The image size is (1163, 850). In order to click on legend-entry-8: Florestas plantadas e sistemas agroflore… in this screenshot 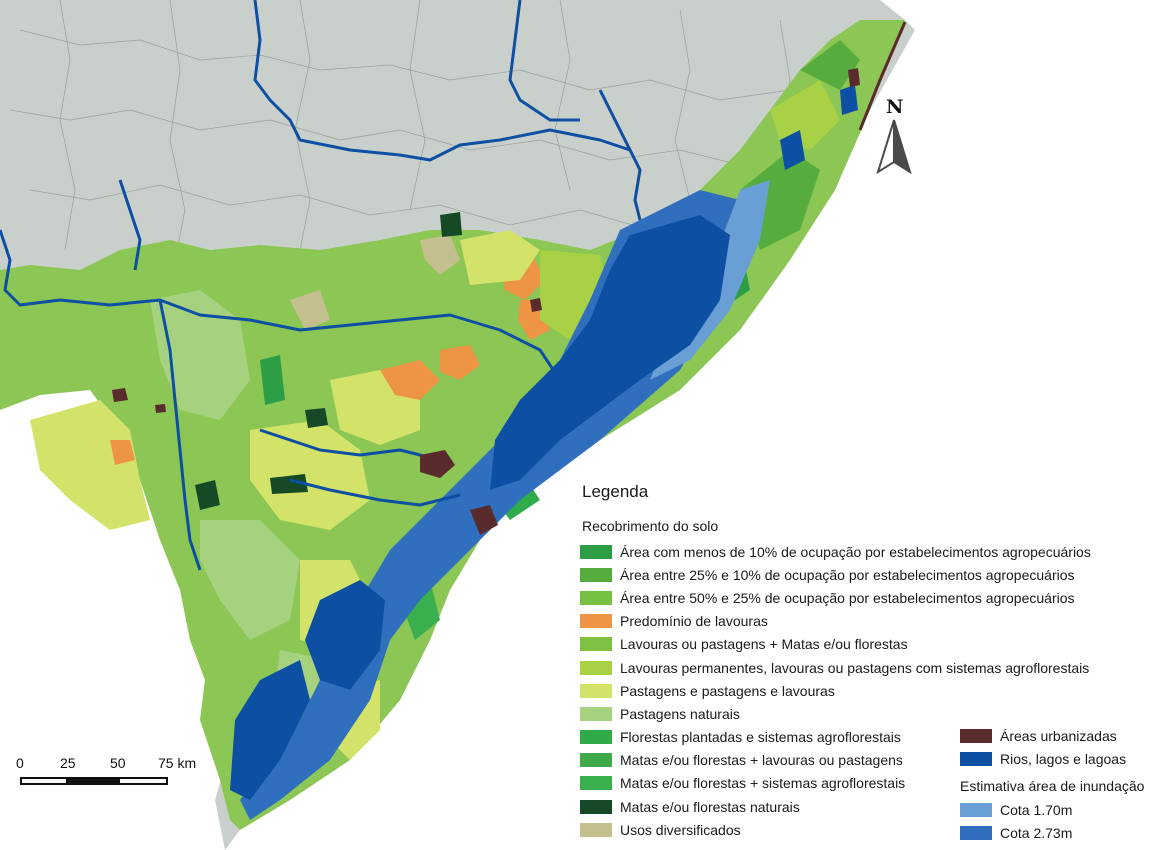, I will do `click(835, 737)`.